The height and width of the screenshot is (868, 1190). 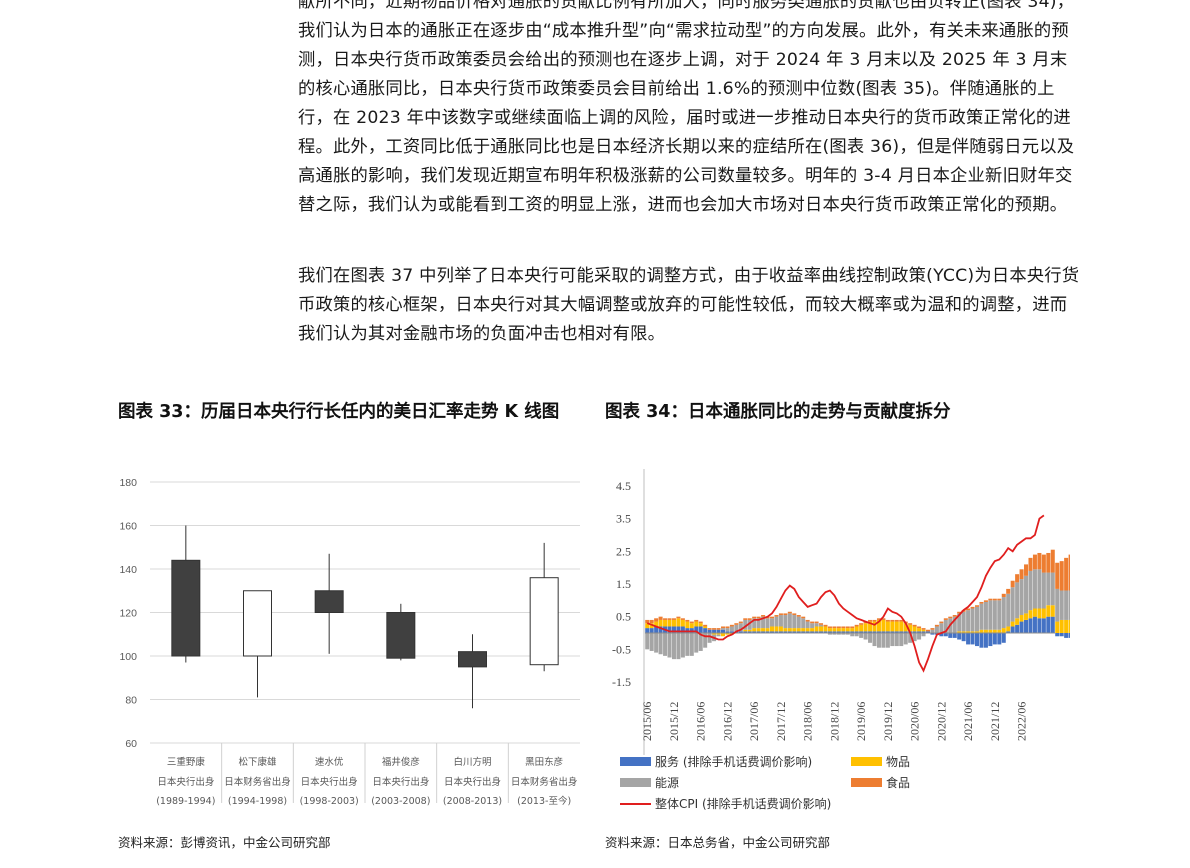 I want to click on legend-cpi: 整体CPI (排除手机话费调价影响), so click(x=725, y=803).